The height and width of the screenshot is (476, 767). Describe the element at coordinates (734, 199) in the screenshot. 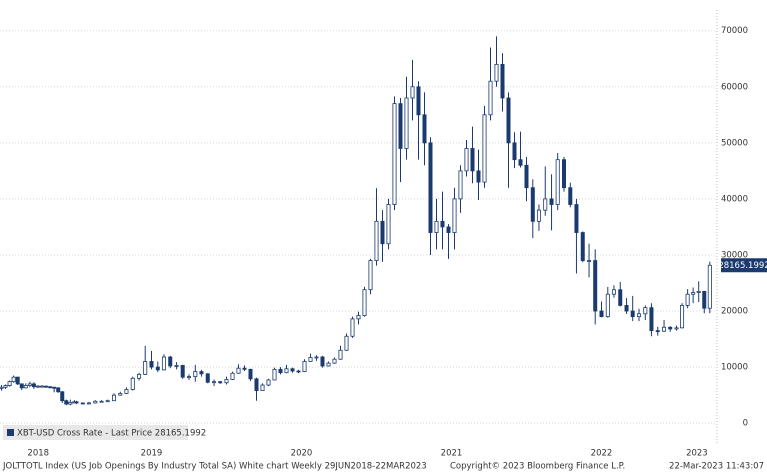

I see `y-tick-label: 40000` at that location.